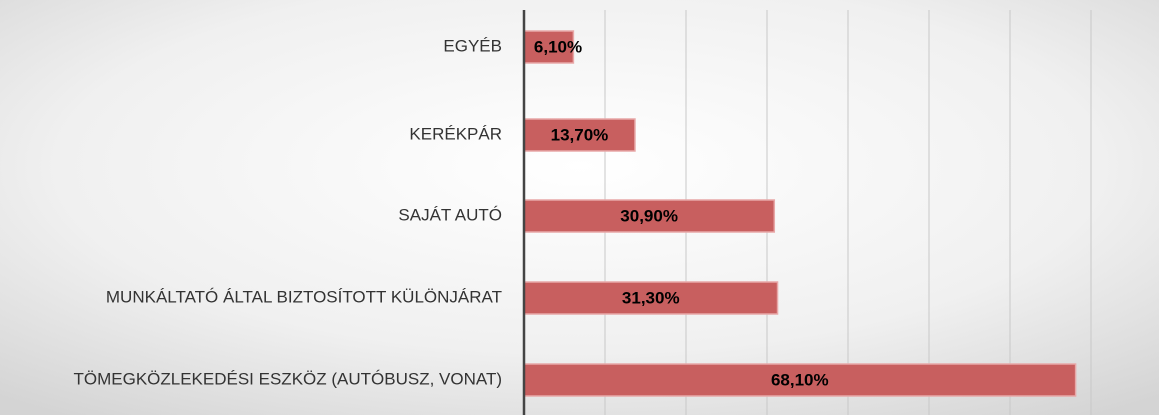  Describe the element at coordinates (558, 46) in the screenshot. I see `data-label: 6,10%` at that location.